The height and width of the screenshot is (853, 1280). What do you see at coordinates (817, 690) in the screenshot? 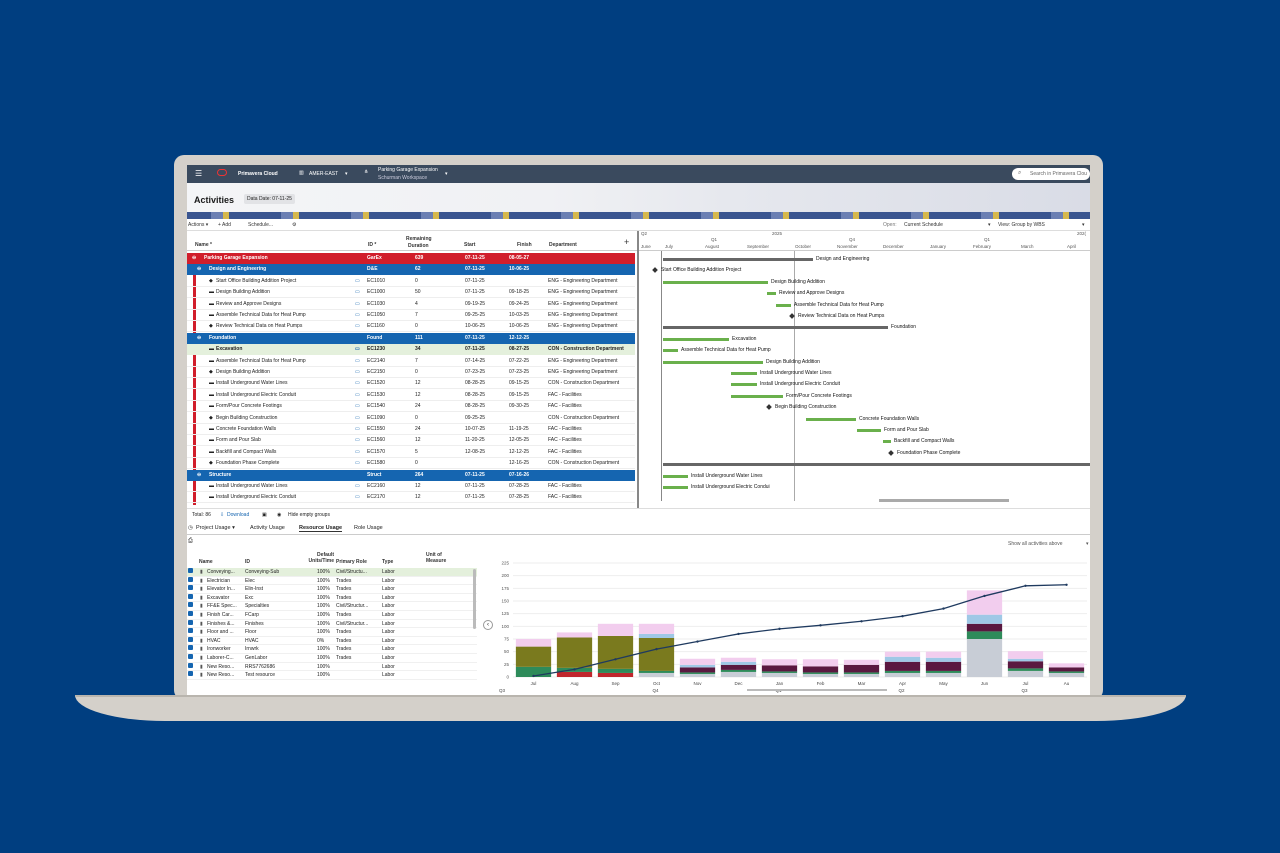
I see `chart-scrollbar` at bounding box center [817, 690].